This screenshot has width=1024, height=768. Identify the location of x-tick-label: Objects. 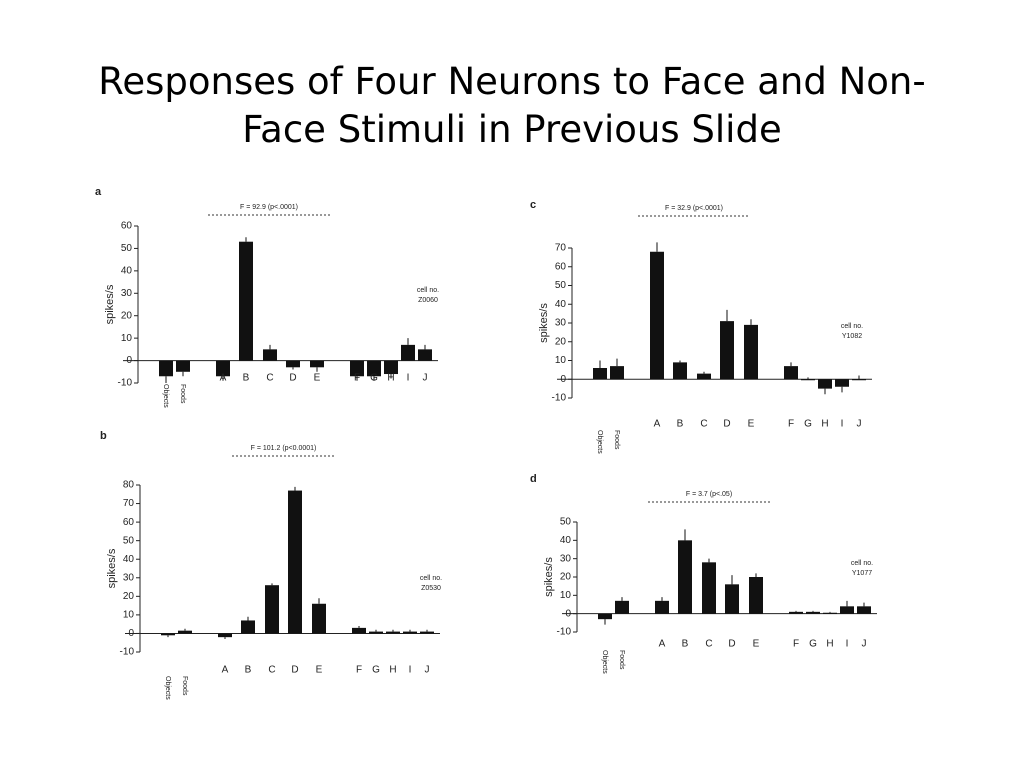
(599, 442).